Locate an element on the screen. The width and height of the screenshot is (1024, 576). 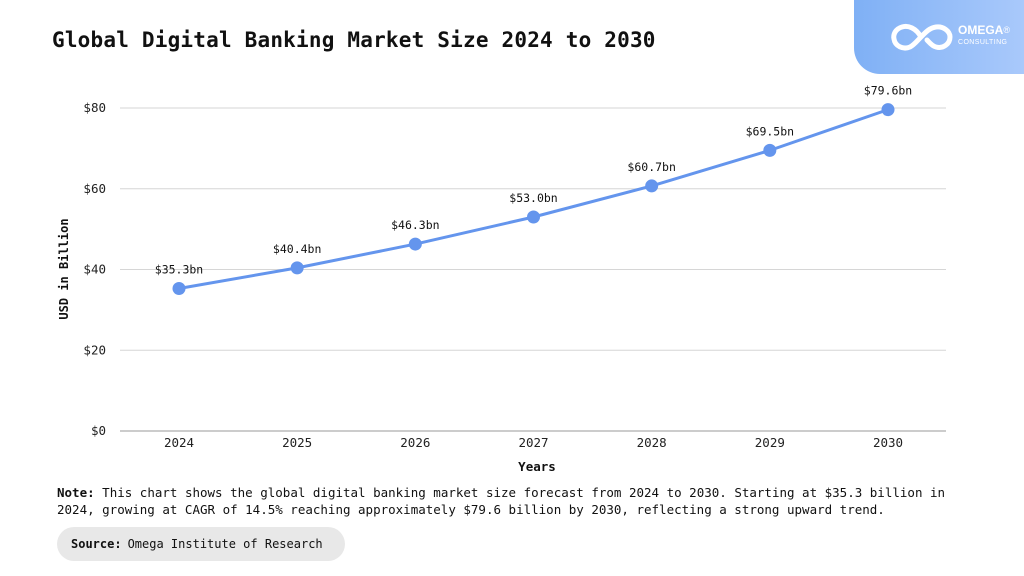
note-label: Note: is located at coordinates (76, 492).